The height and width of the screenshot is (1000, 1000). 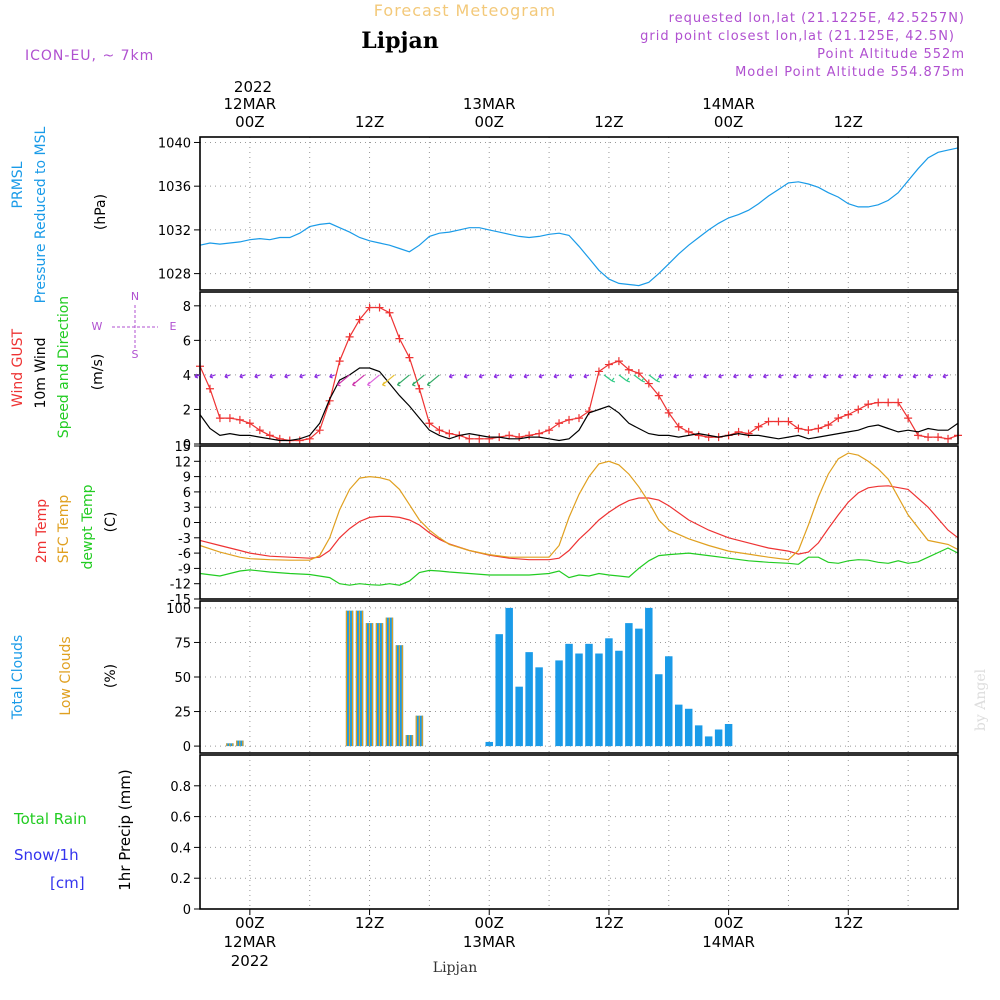 I want to click on pressure-title-1: PRMSL, so click(x=18, y=184).